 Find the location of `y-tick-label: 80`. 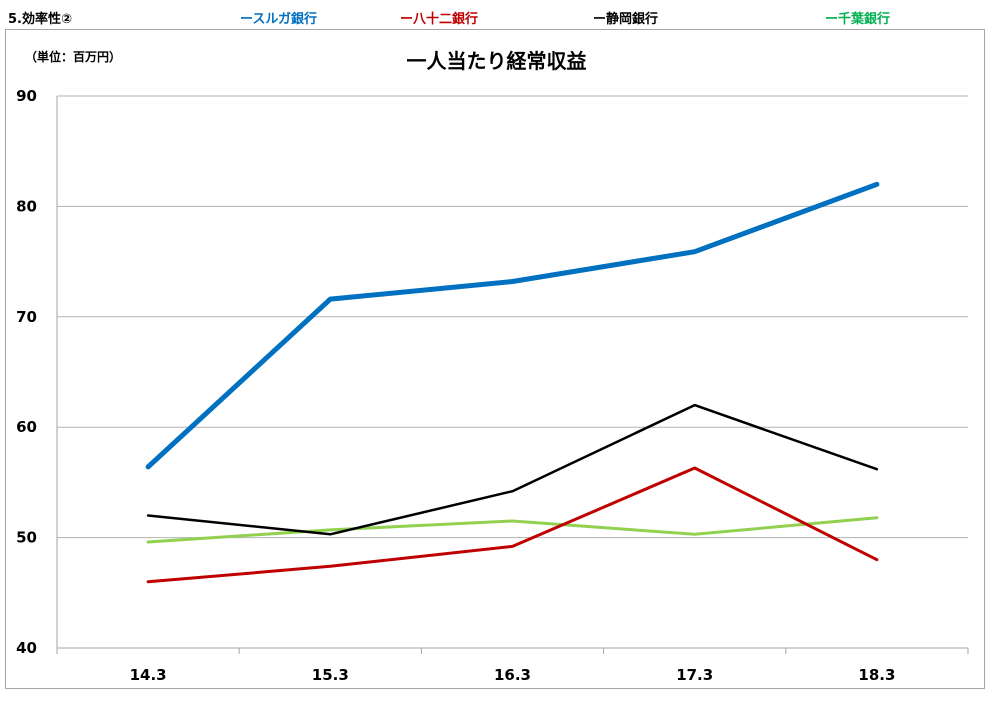

y-tick-label: 80 is located at coordinates (26, 206).